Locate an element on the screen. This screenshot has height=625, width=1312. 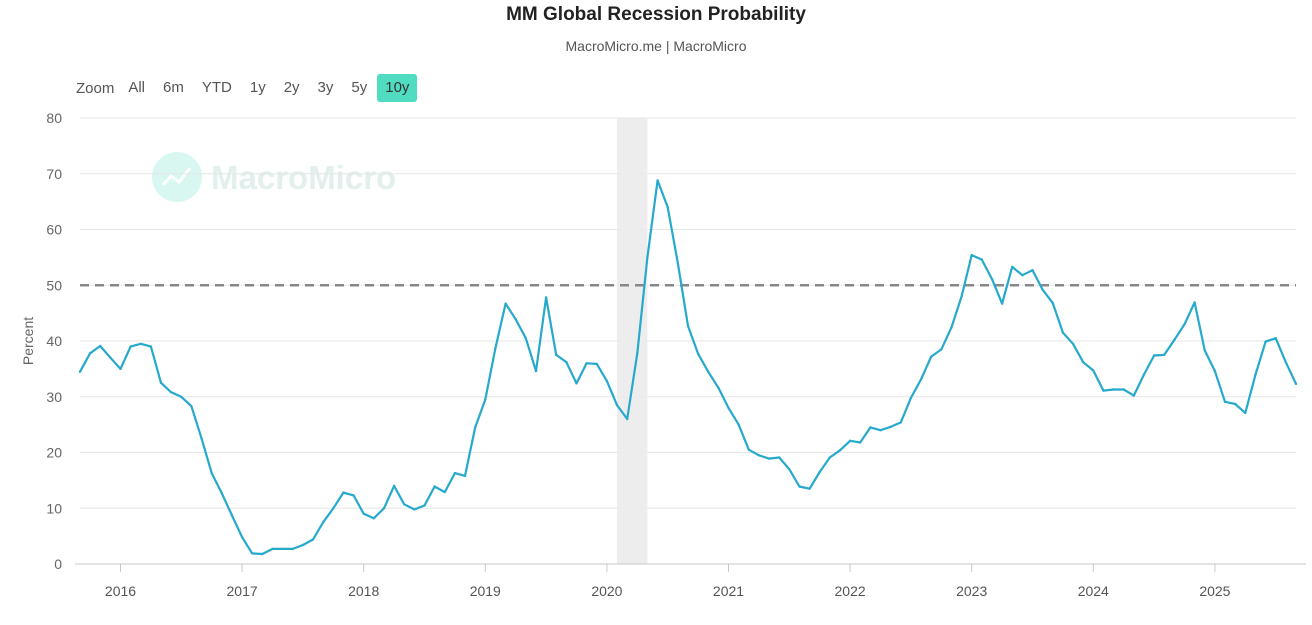
x-tick-label: 2017 is located at coordinates (242, 591).